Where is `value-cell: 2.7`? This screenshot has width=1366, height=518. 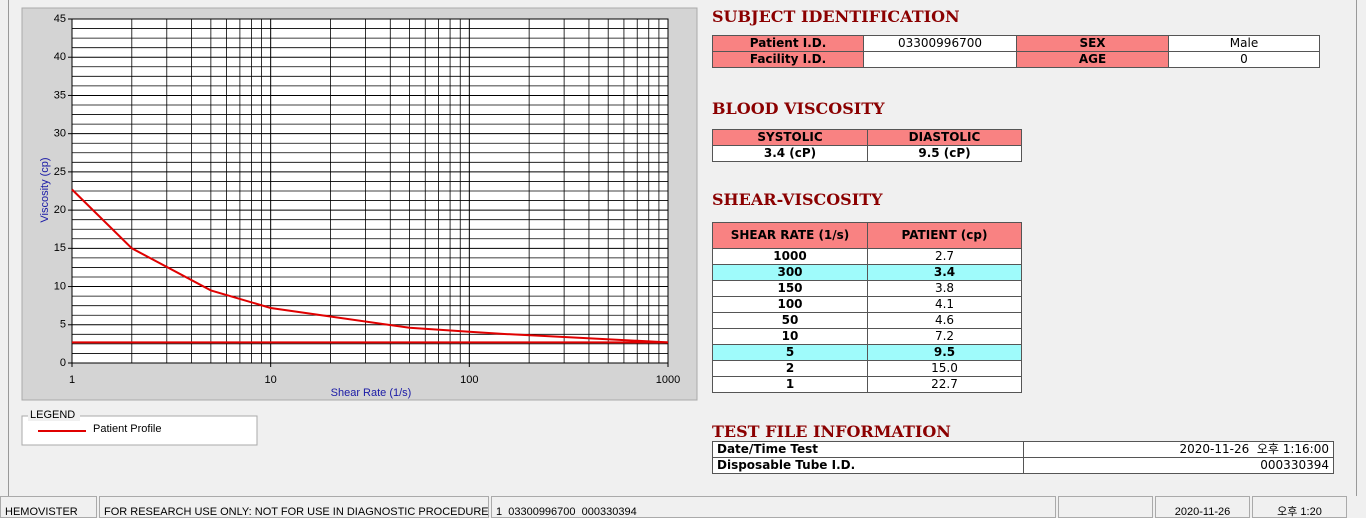
value-cell: 2.7 is located at coordinates (944, 256).